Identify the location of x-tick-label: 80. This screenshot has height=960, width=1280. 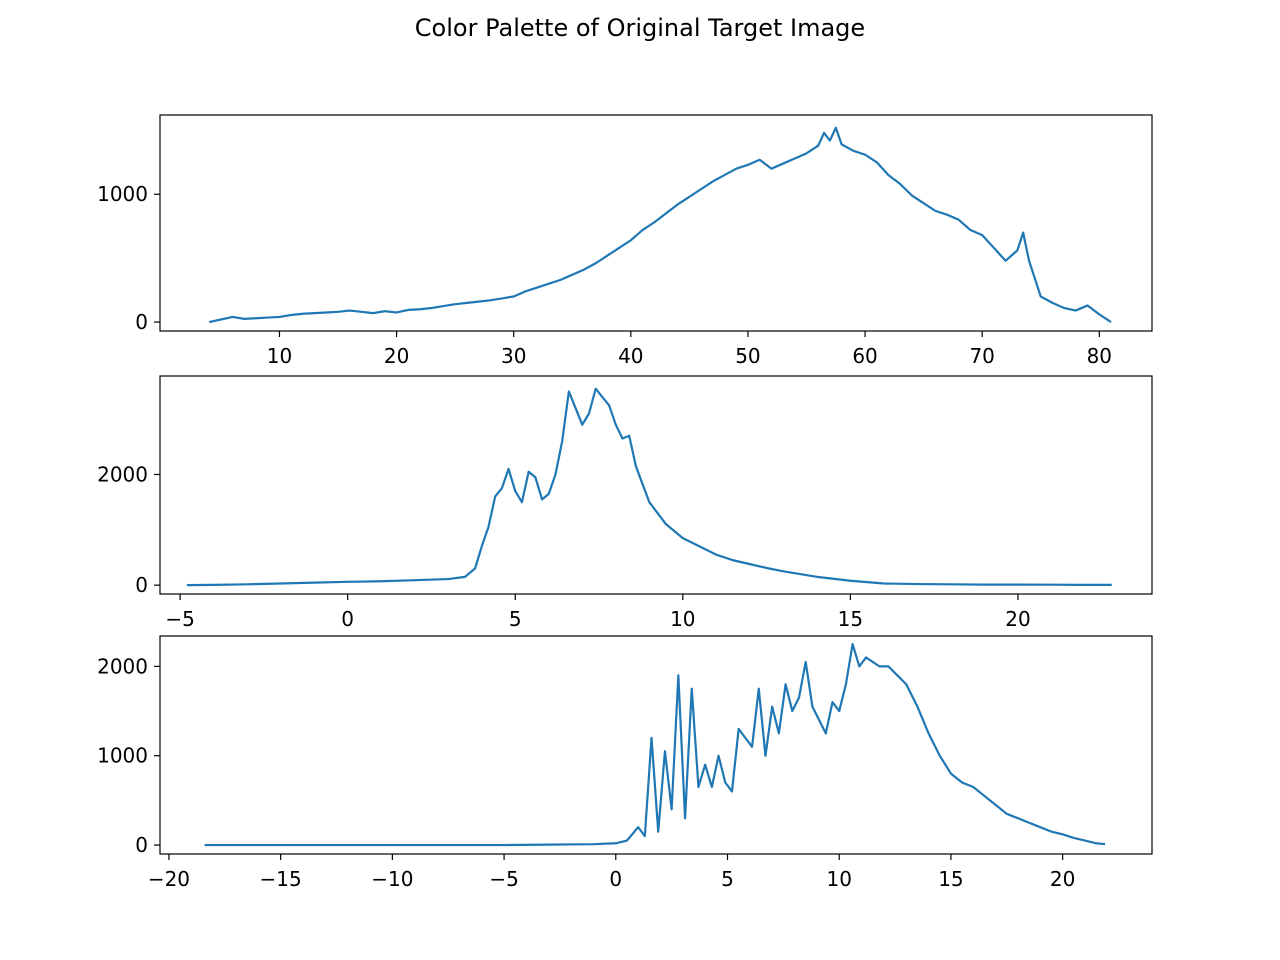
(1099, 356).